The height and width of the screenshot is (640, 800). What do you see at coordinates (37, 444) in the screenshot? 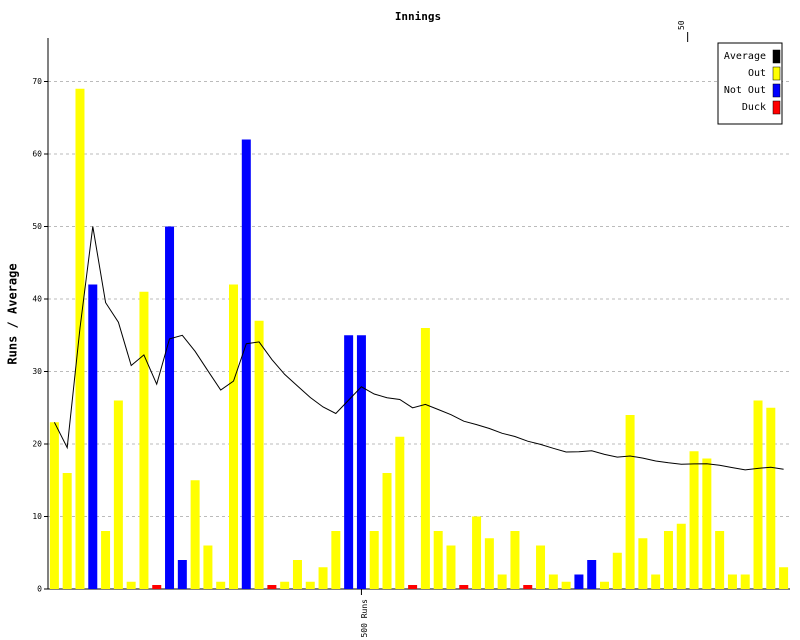
I see `y-tick-label: 20` at bounding box center [37, 444].